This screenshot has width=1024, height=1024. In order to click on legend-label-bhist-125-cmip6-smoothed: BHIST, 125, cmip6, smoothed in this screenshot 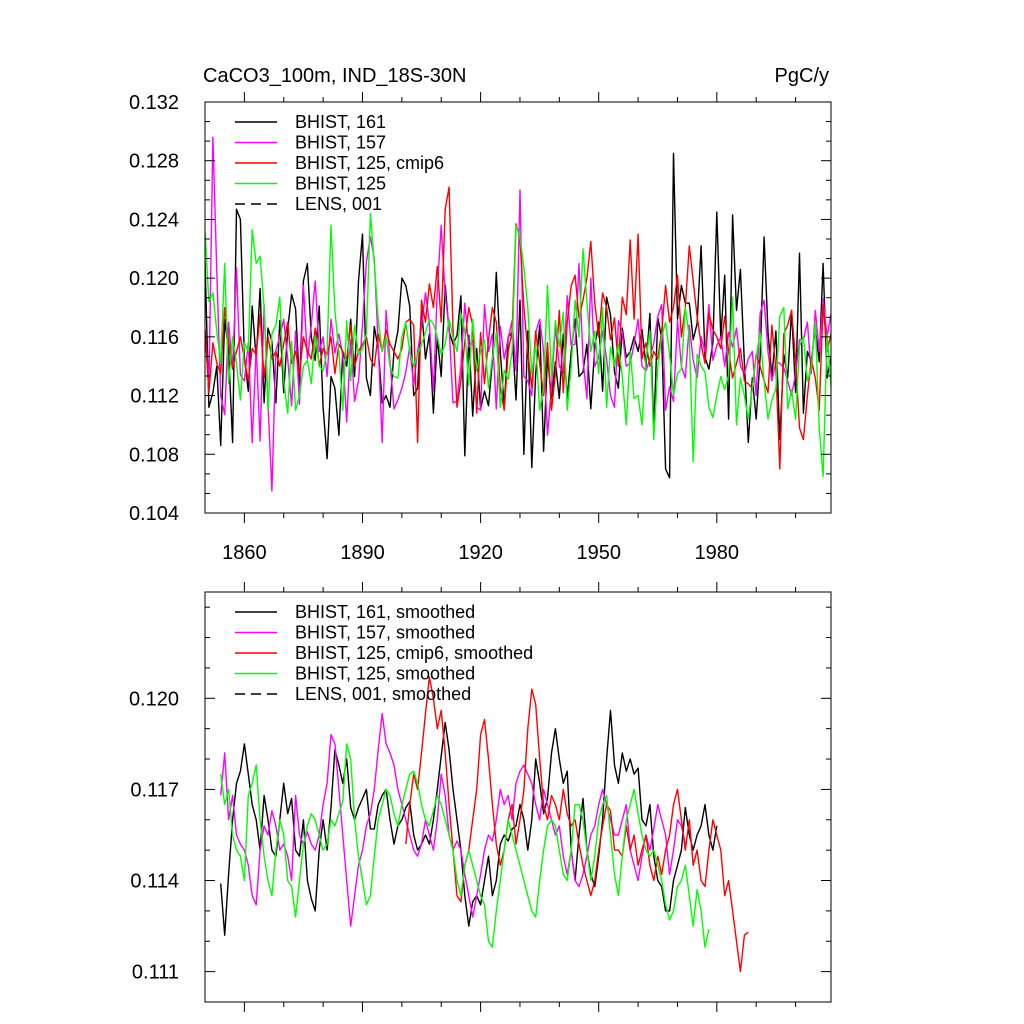, I will do `click(414, 653)`.